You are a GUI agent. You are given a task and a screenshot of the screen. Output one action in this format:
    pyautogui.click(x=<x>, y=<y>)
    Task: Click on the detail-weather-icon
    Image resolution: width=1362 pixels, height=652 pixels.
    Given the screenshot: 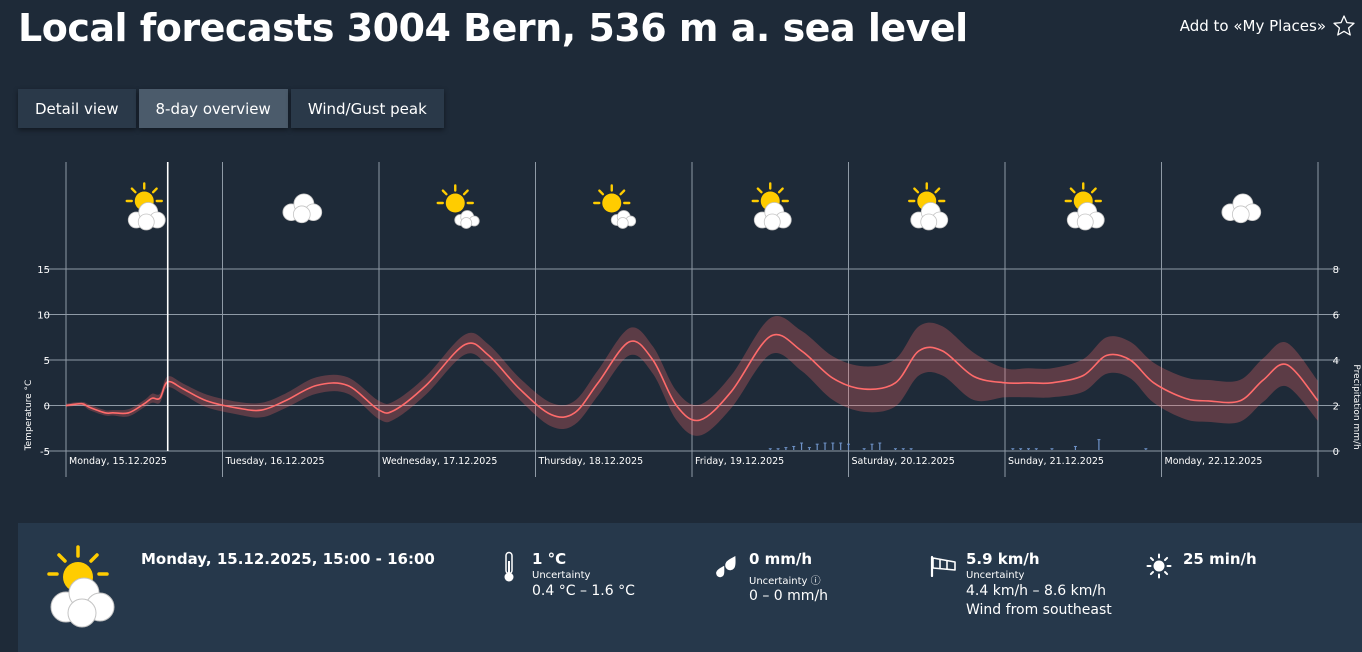 What is the action you would take?
    pyautogui.click(x=80, y=588)
    